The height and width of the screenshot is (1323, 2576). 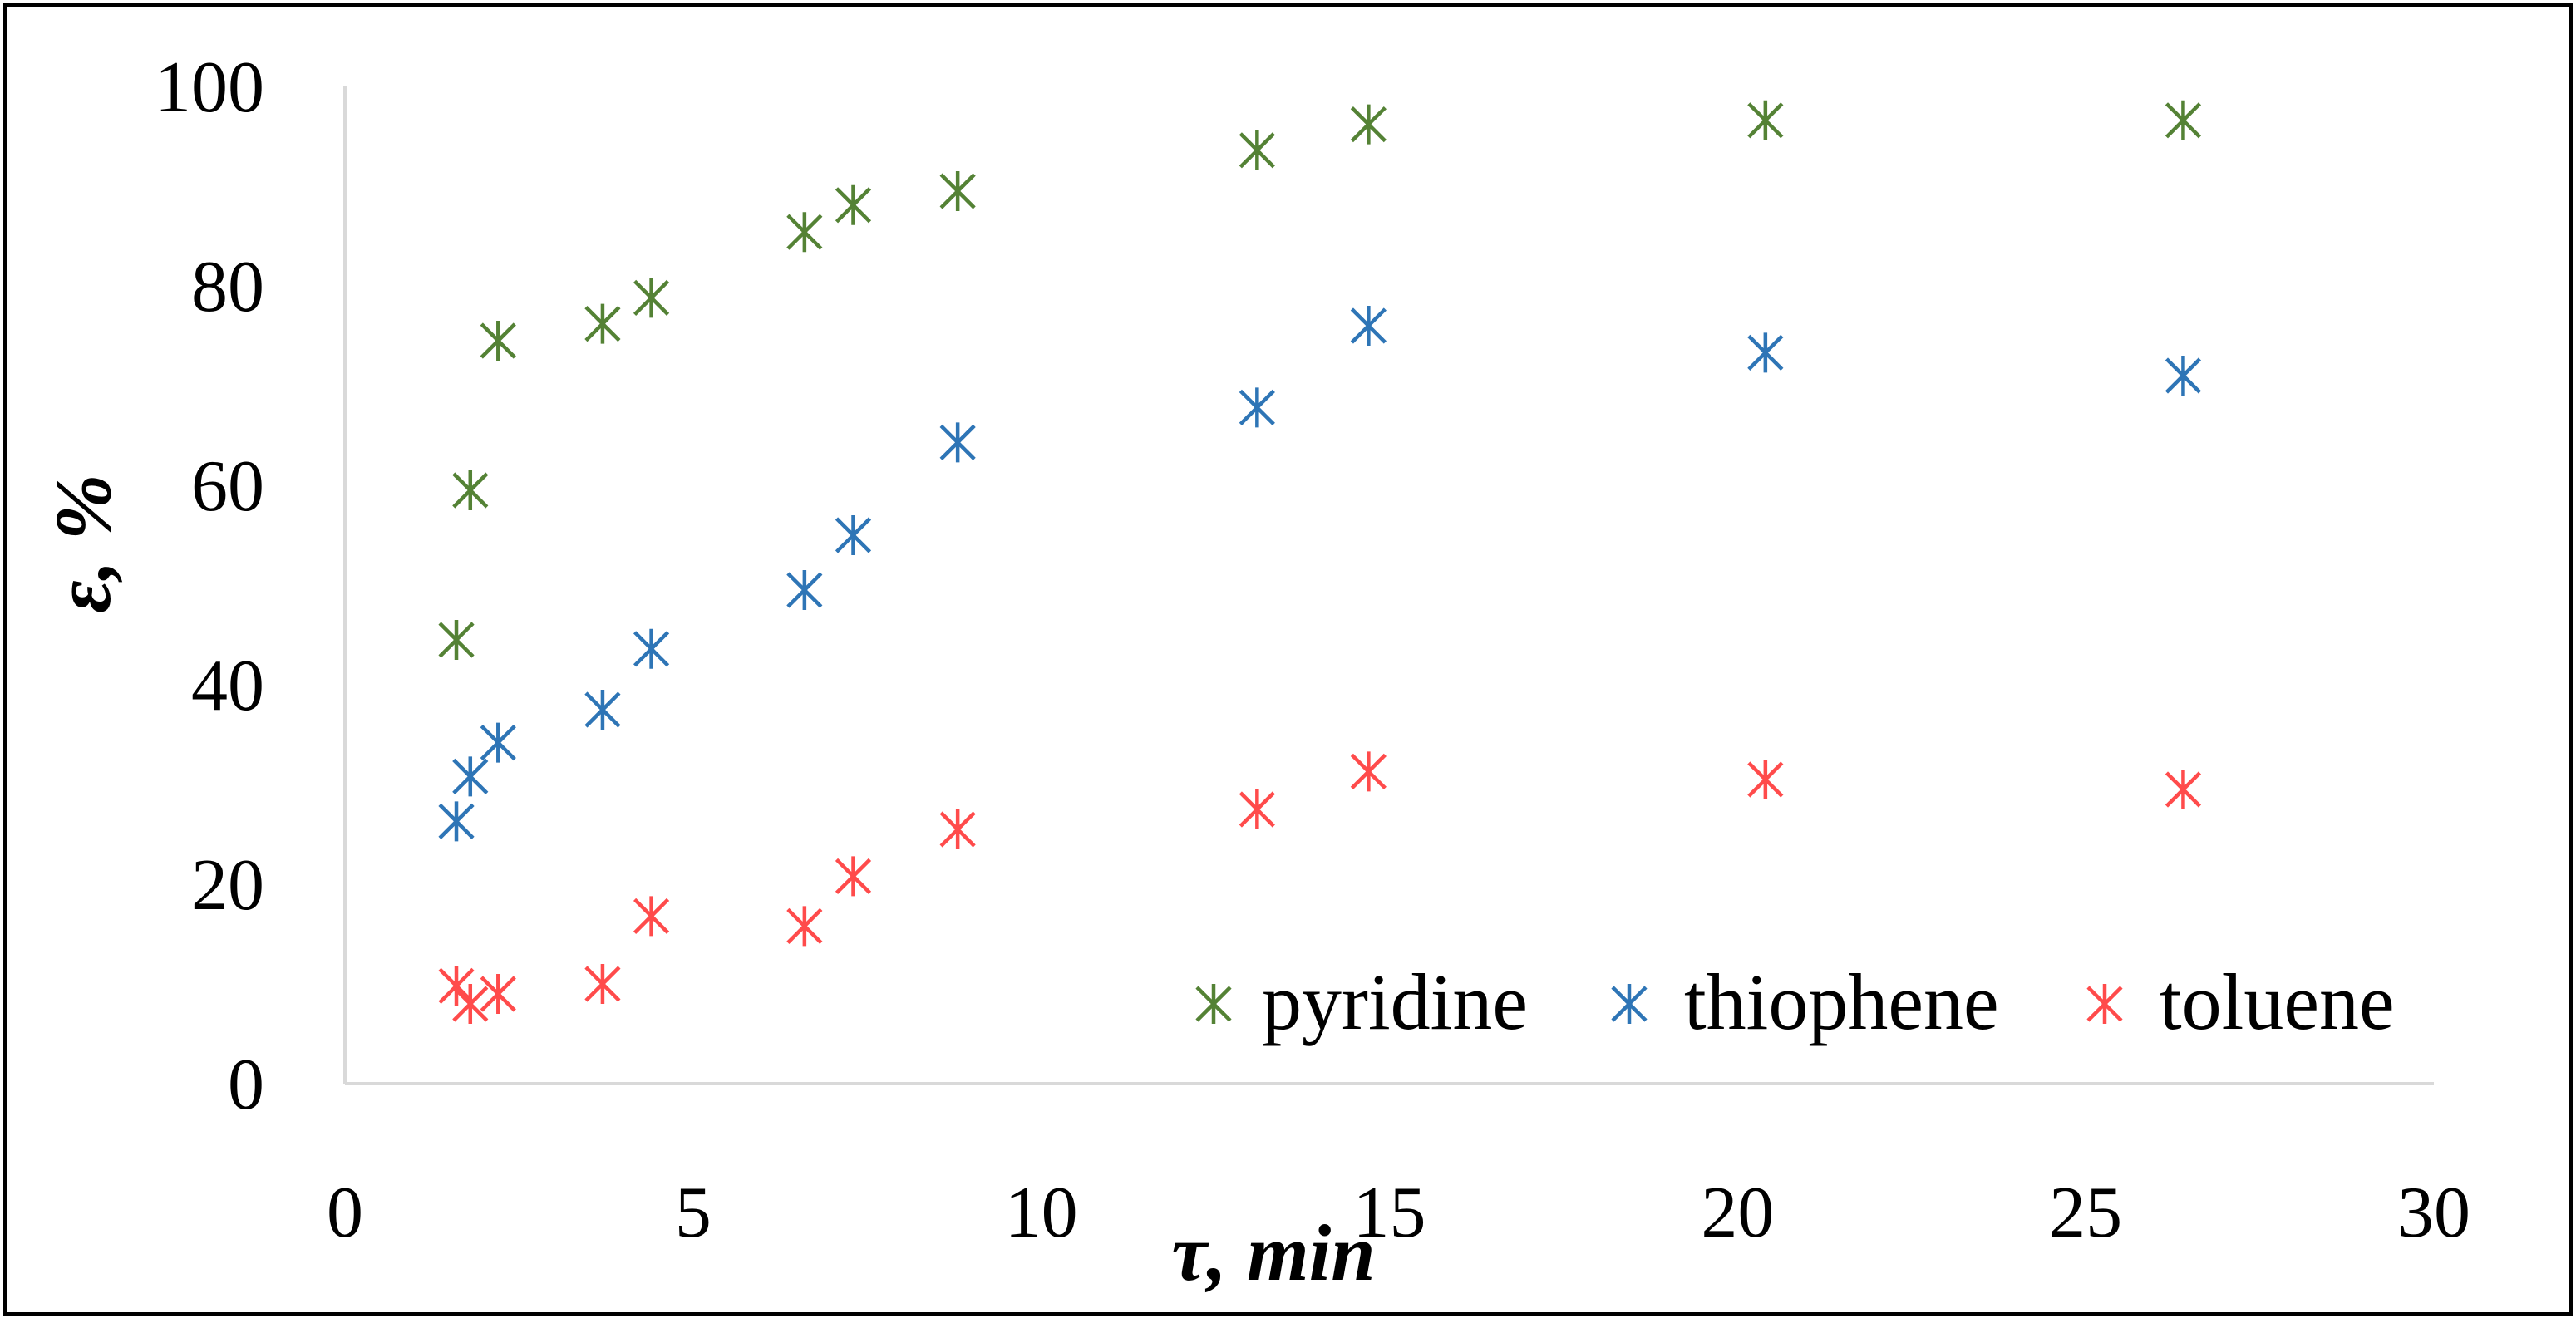 What do you see at coordinates (1737, 1213) in the screenshot?
I see `x-tick-label: 20` at bounding box center [1737, 1213].